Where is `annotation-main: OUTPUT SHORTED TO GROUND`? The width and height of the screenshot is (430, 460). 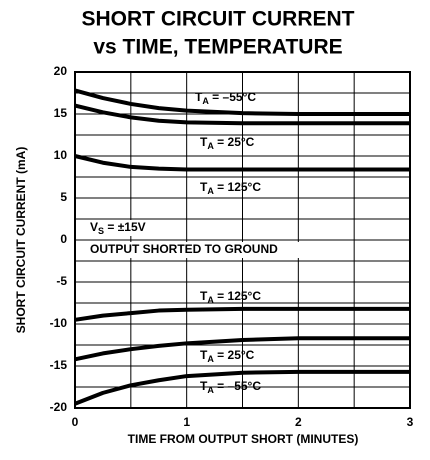
annotation-main: OUTPUT SHORTED TO GROUND is located at coordinates (184, 249).